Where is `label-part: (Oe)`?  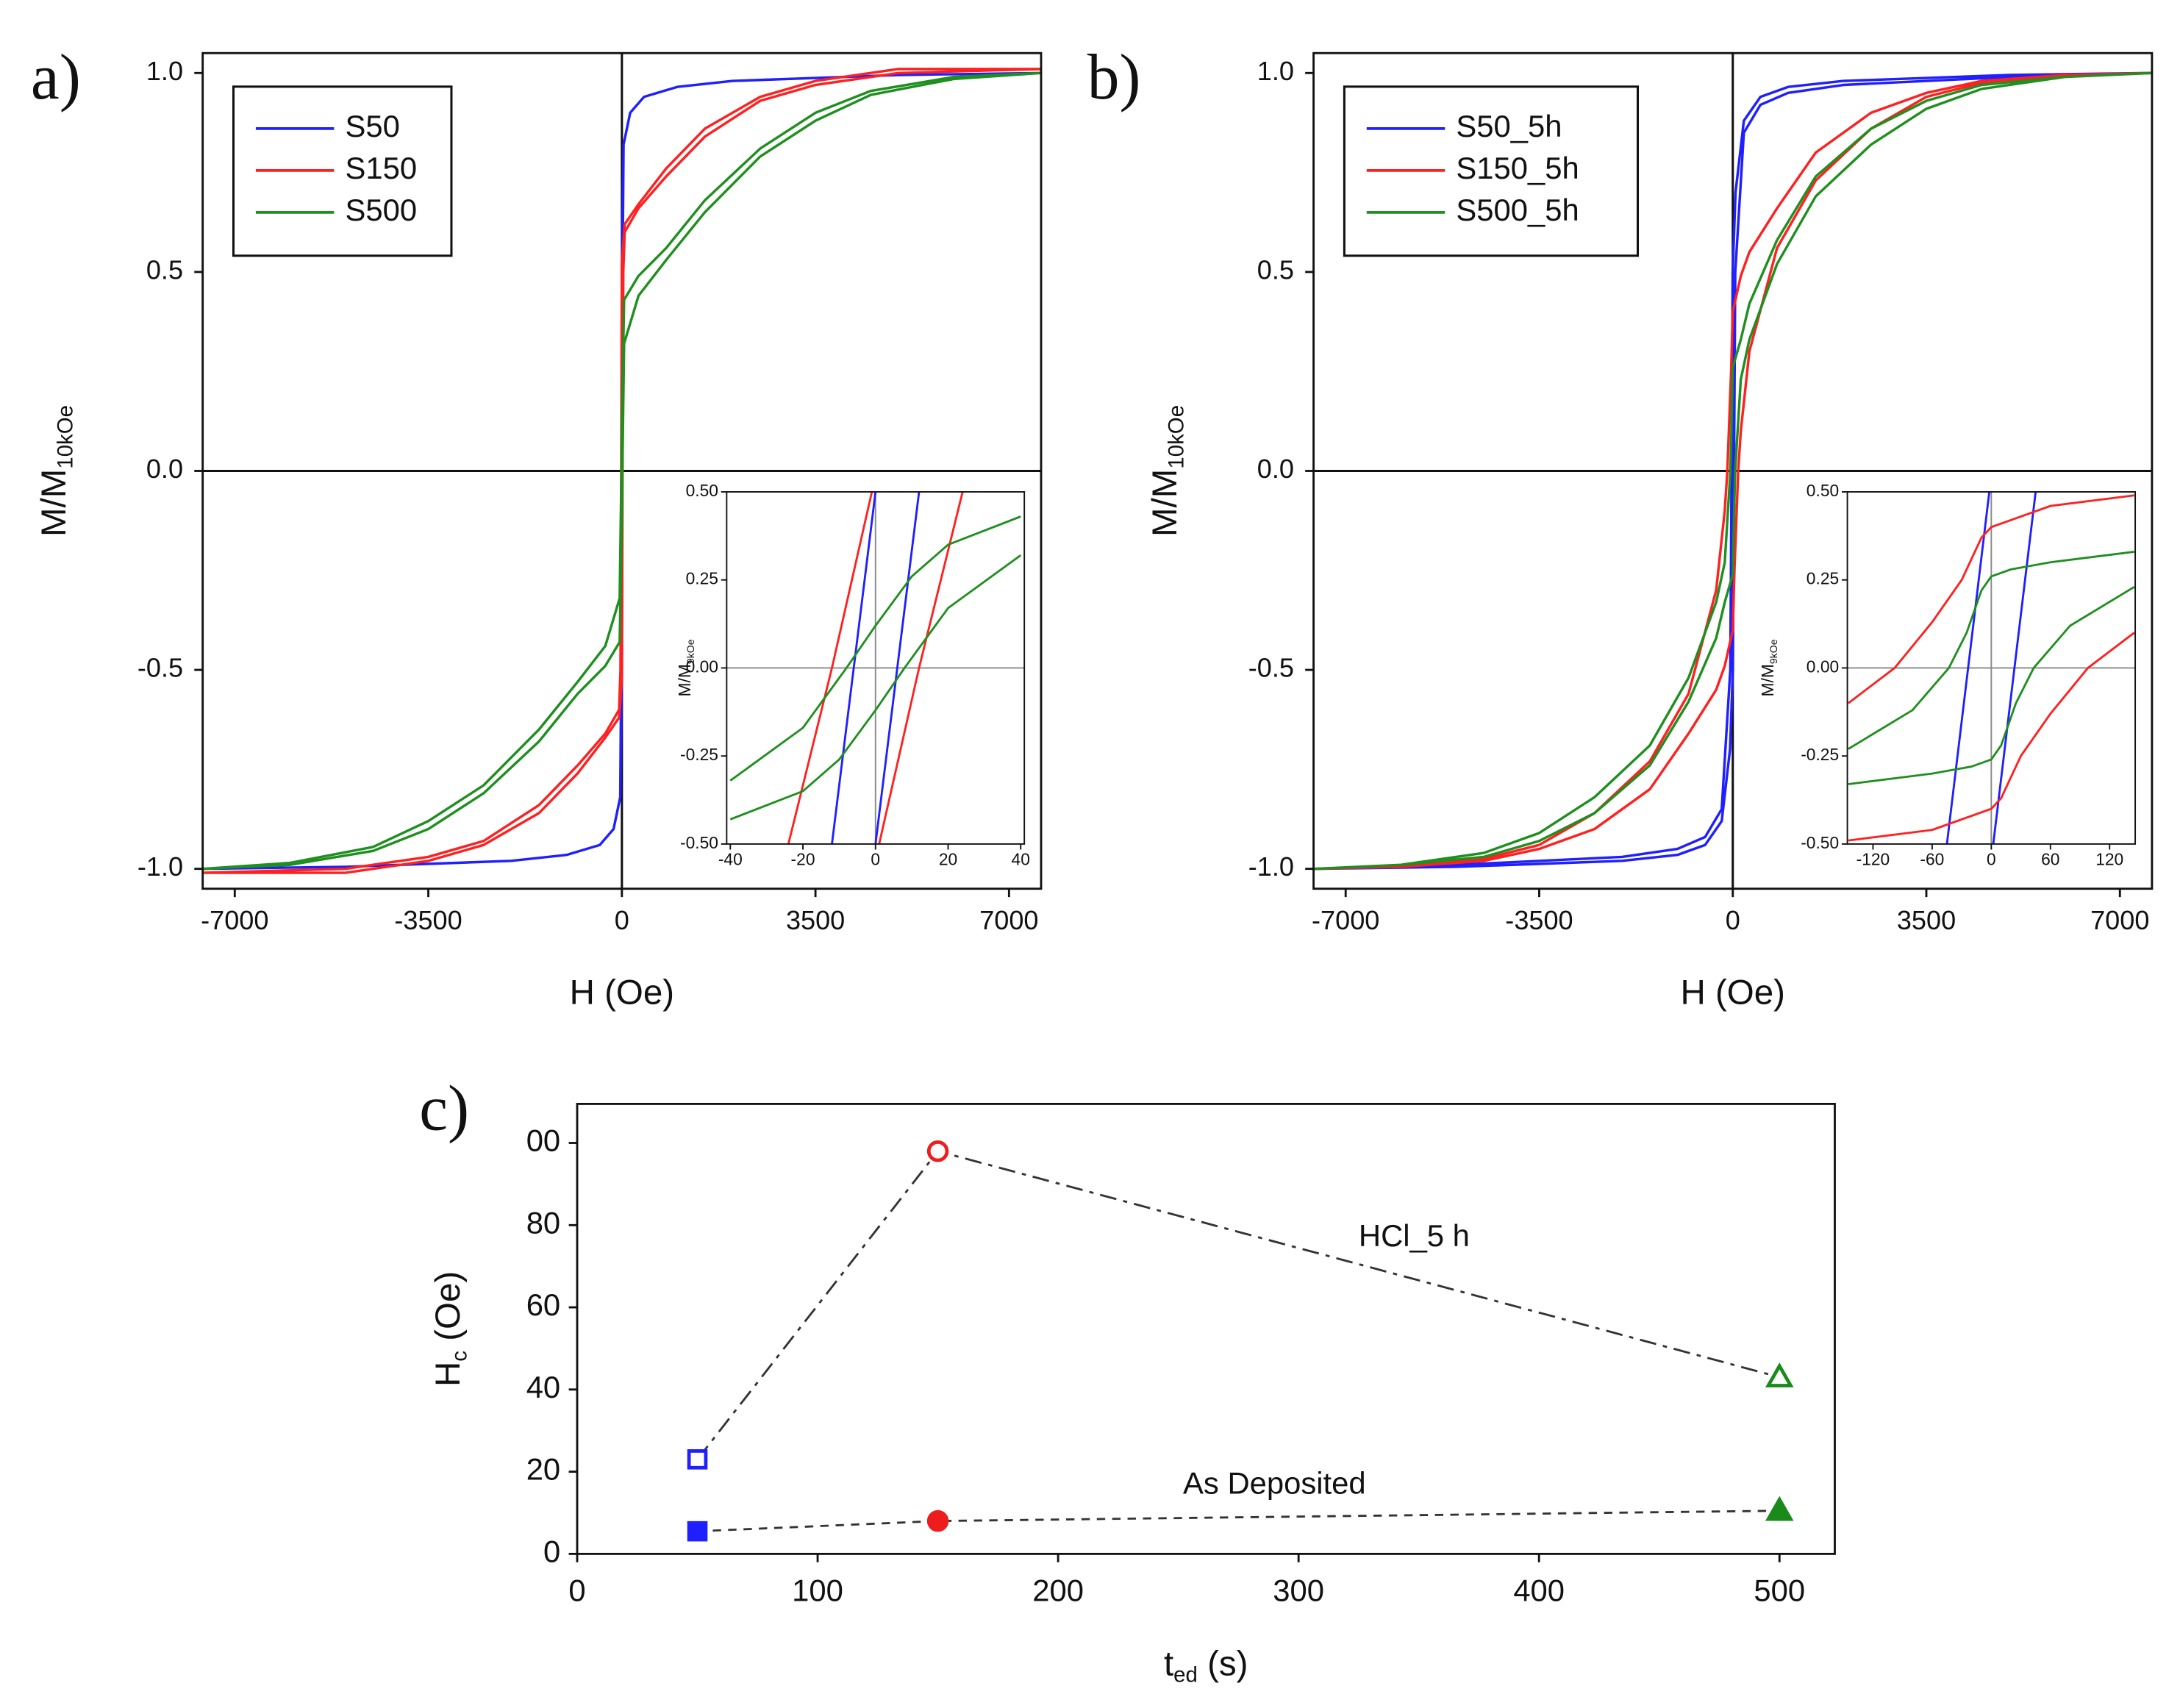
label-part: (Oe) is located at coordinates (448, 1311).